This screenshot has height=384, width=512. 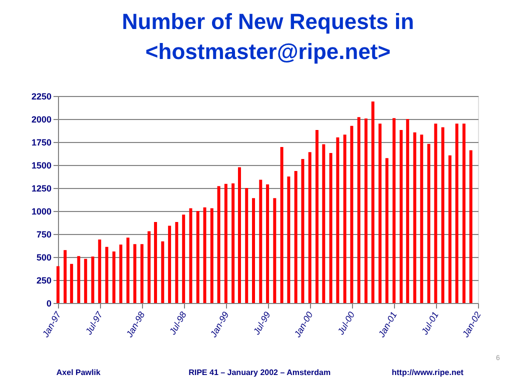 What do you see at coordinates (41, 189) in the screenshot?
I see `y-tick-label: 1250` at bounding box center [41, 189].